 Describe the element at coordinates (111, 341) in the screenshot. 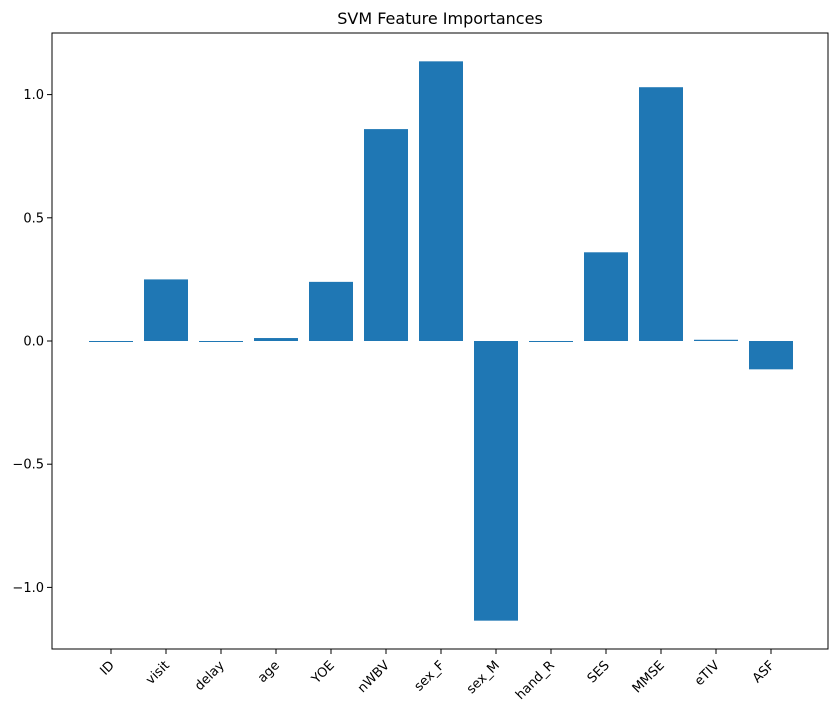

I see `bar-ID` at that location.